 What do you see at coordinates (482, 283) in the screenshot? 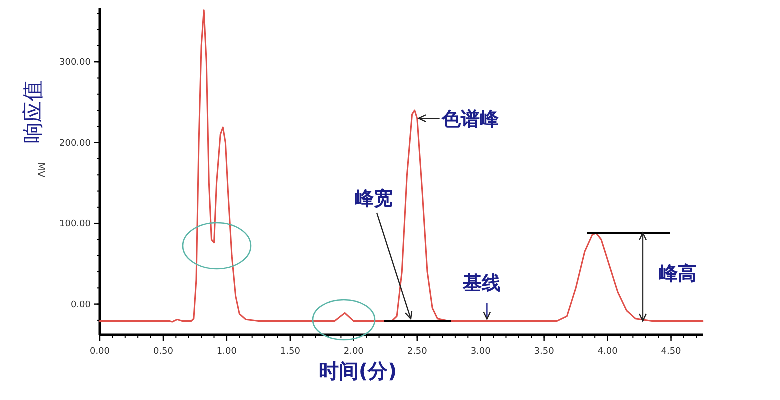
I see `annotation: 基线` at bounding box center [482, 283].